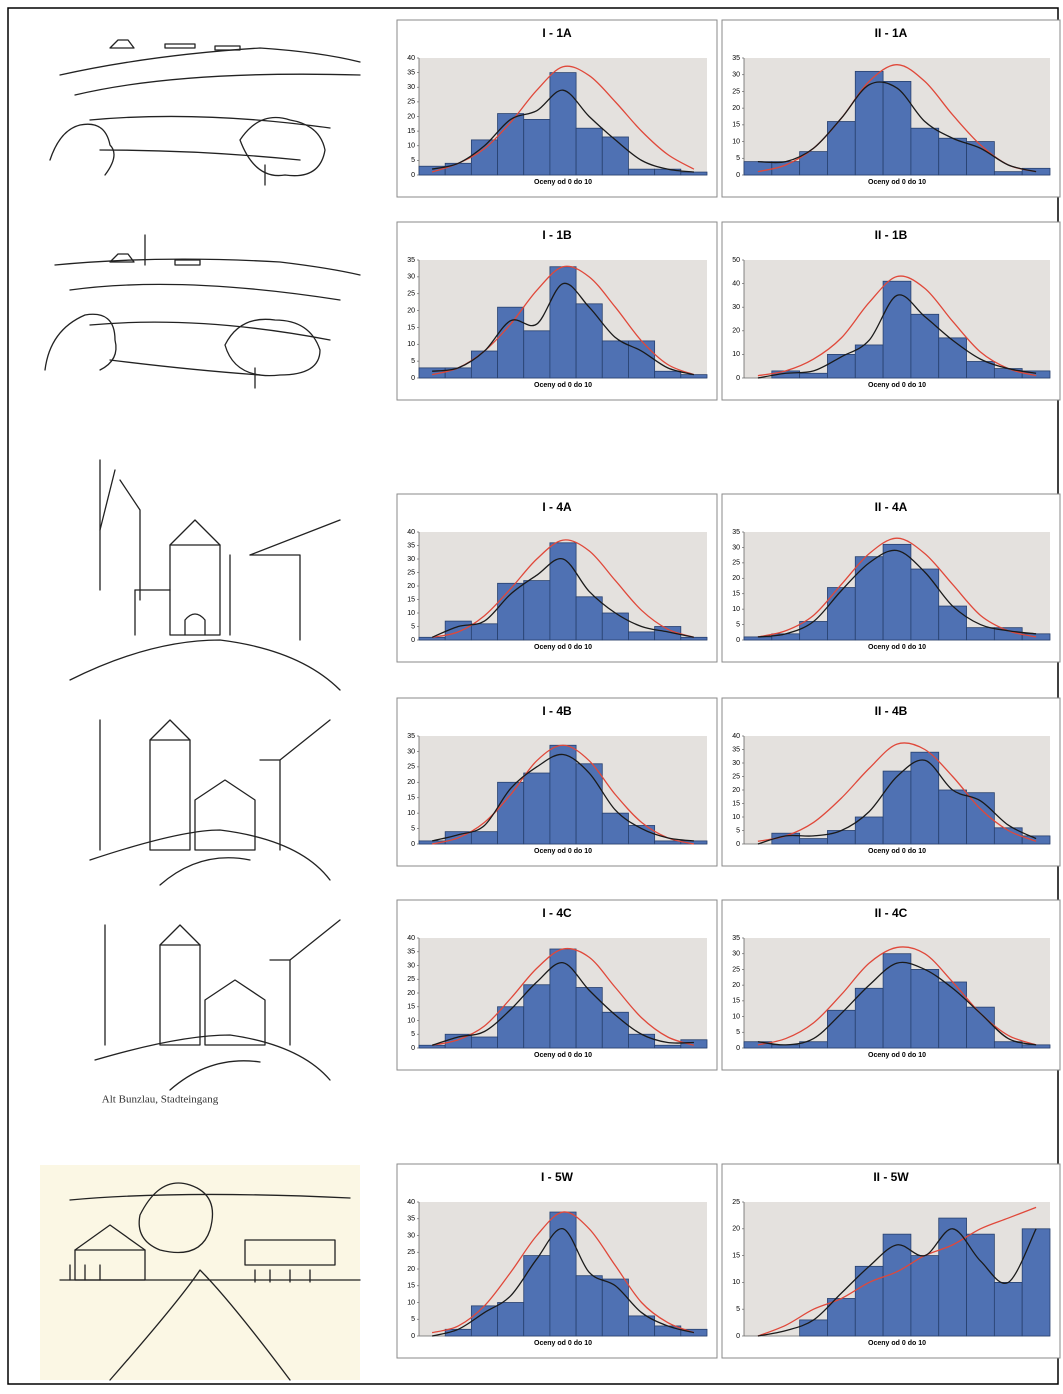  I want to click on chart-title: II - 4B, so click(891, 711).